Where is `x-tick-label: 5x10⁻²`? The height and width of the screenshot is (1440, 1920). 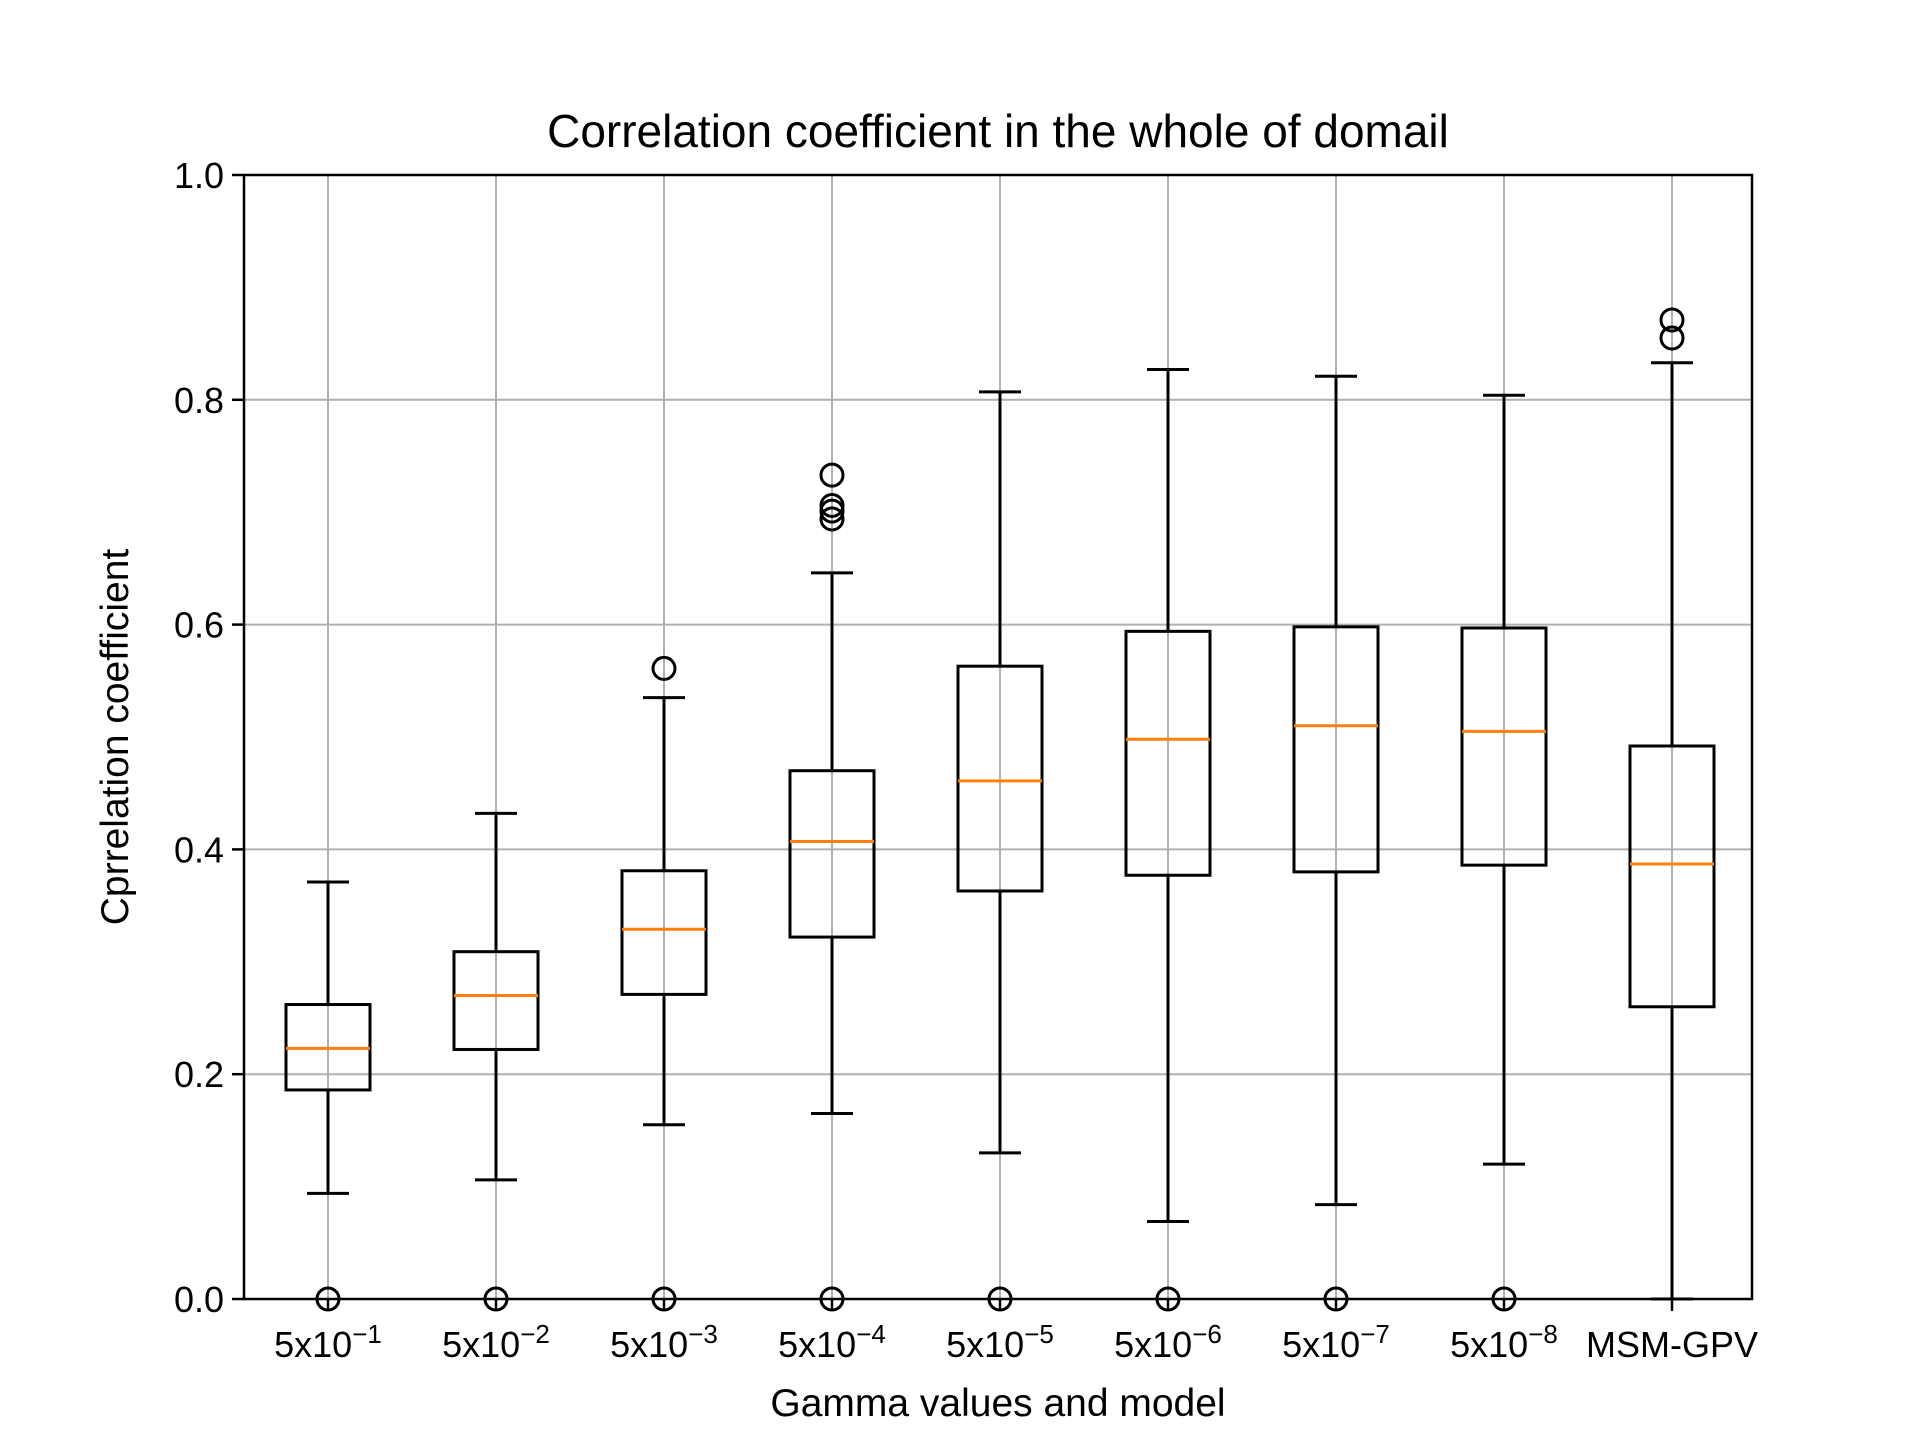
x-tick-label: 5x10⁻² is located at coordinates (496, 1342).